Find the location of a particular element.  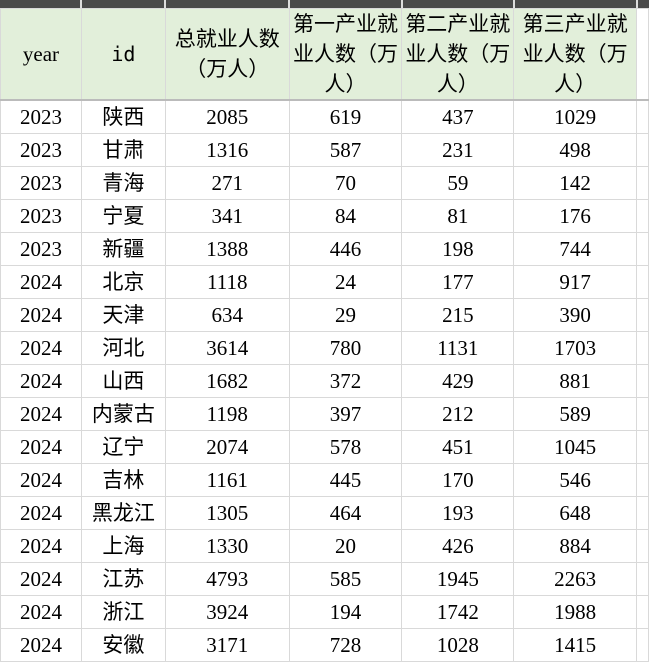

table-cell: 212 is located at coordinates (458, 414).